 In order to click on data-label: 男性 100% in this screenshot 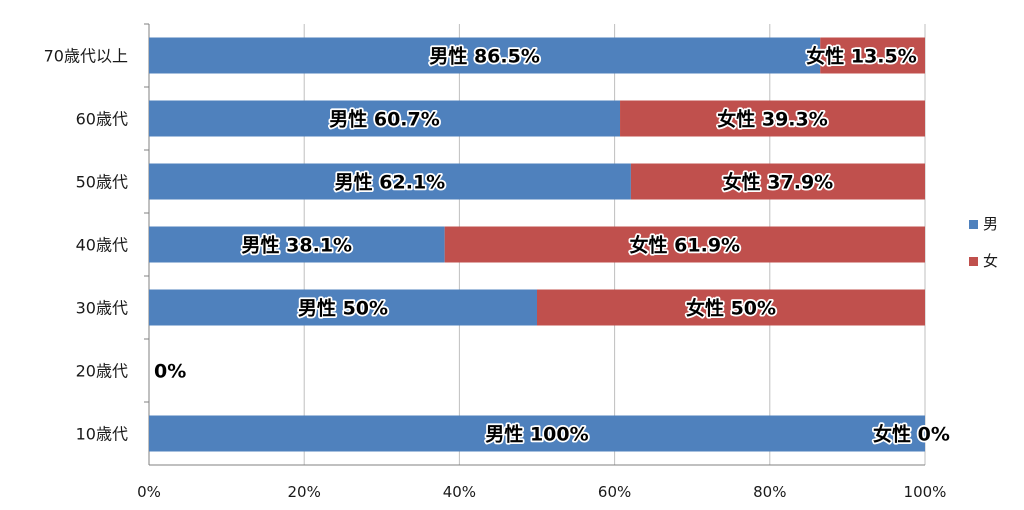, I will do `click(536, 434)`.